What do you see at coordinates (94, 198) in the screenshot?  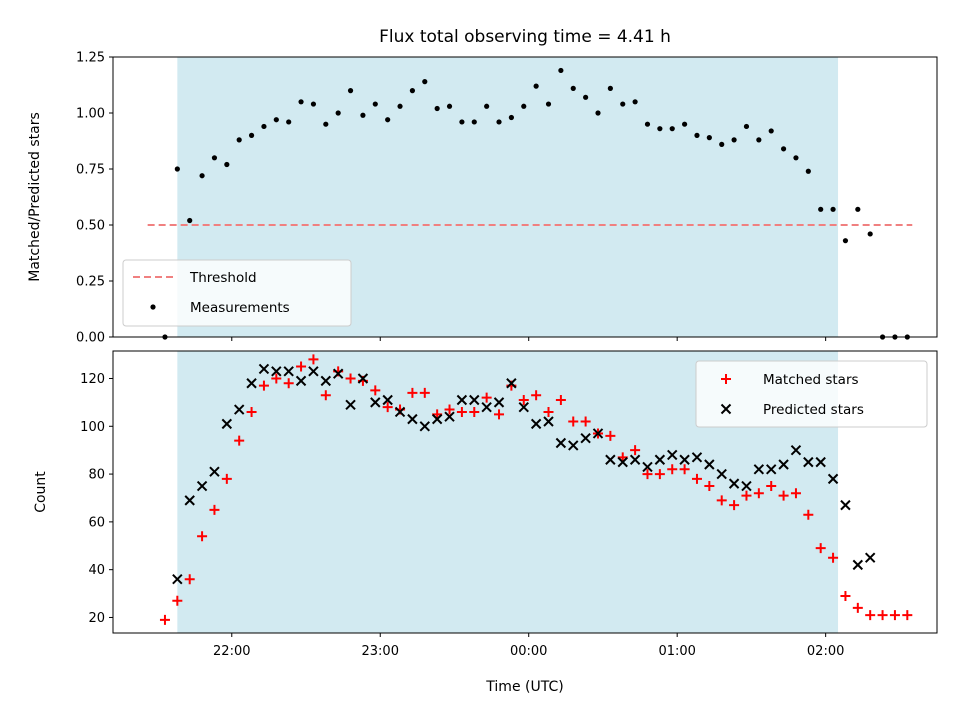 I see `top-y-ticks: 0.00 0.25 0.50 0.75 1.00 1.25` at bounding box center [94, 198].